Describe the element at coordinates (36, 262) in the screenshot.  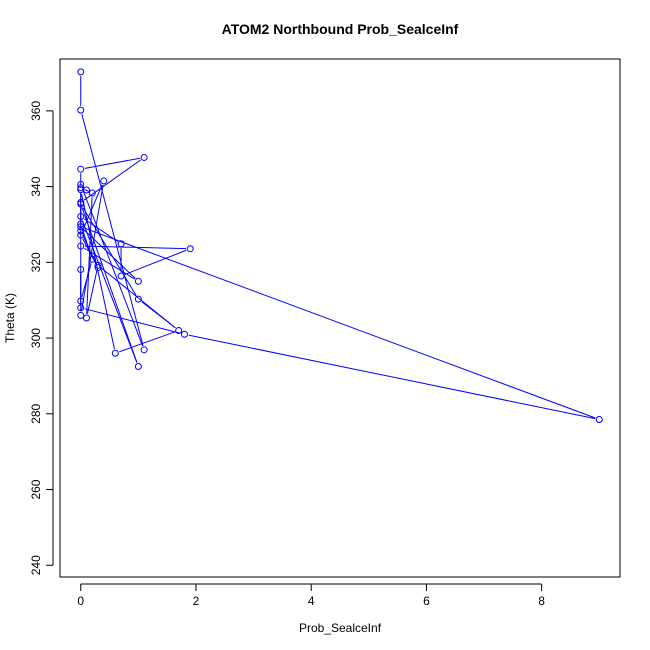
I see `y-tick-label: 320` at that location.